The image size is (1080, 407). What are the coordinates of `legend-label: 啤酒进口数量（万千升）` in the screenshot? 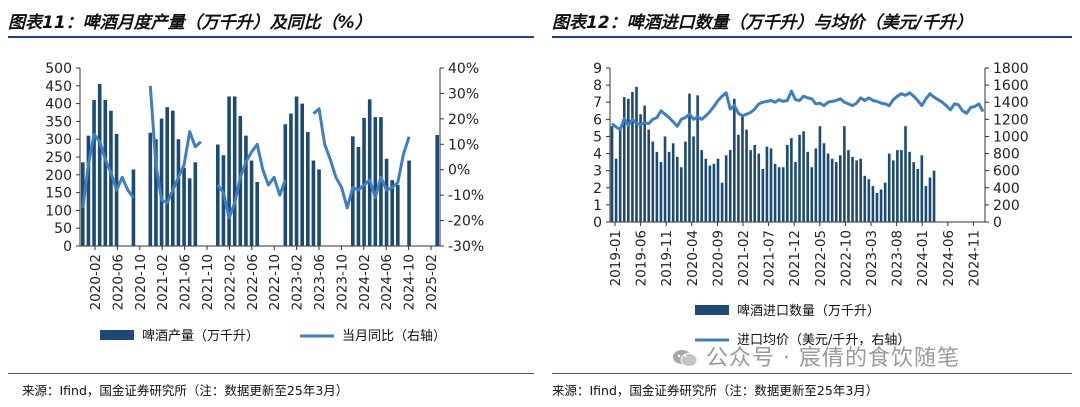 It's located at (808, 311).